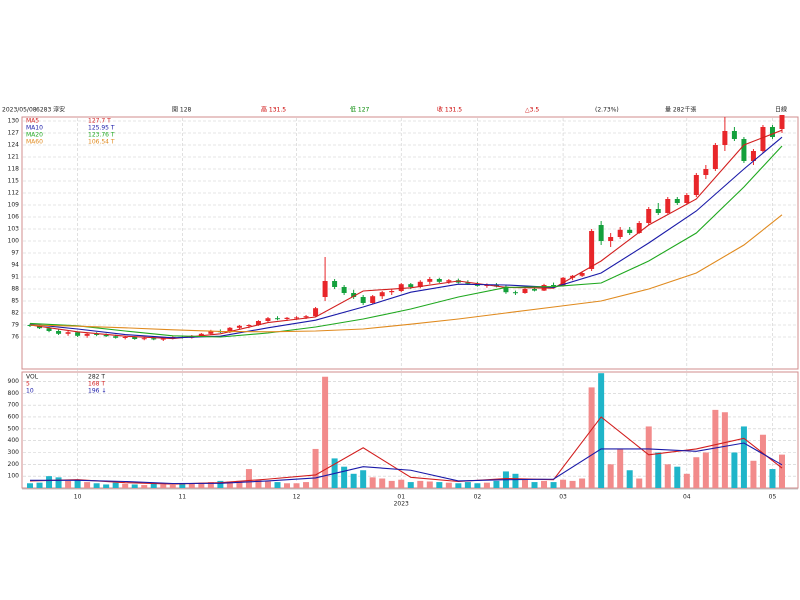 The height and width of the screenshot is (600, 800). Describe the element at coordinates (401, 504) in the screenshot. I see `year-label: 2023` at that location.